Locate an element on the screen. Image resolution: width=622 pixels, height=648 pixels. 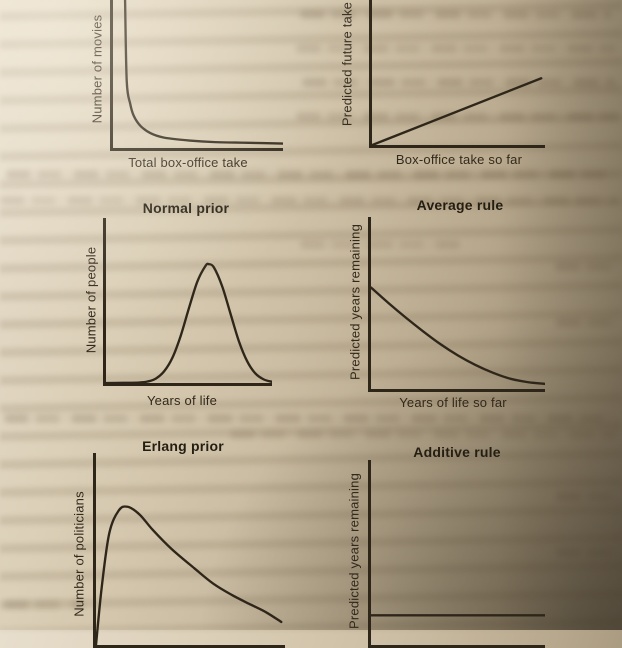
power-law-curve is located at coordinates (203, 72).